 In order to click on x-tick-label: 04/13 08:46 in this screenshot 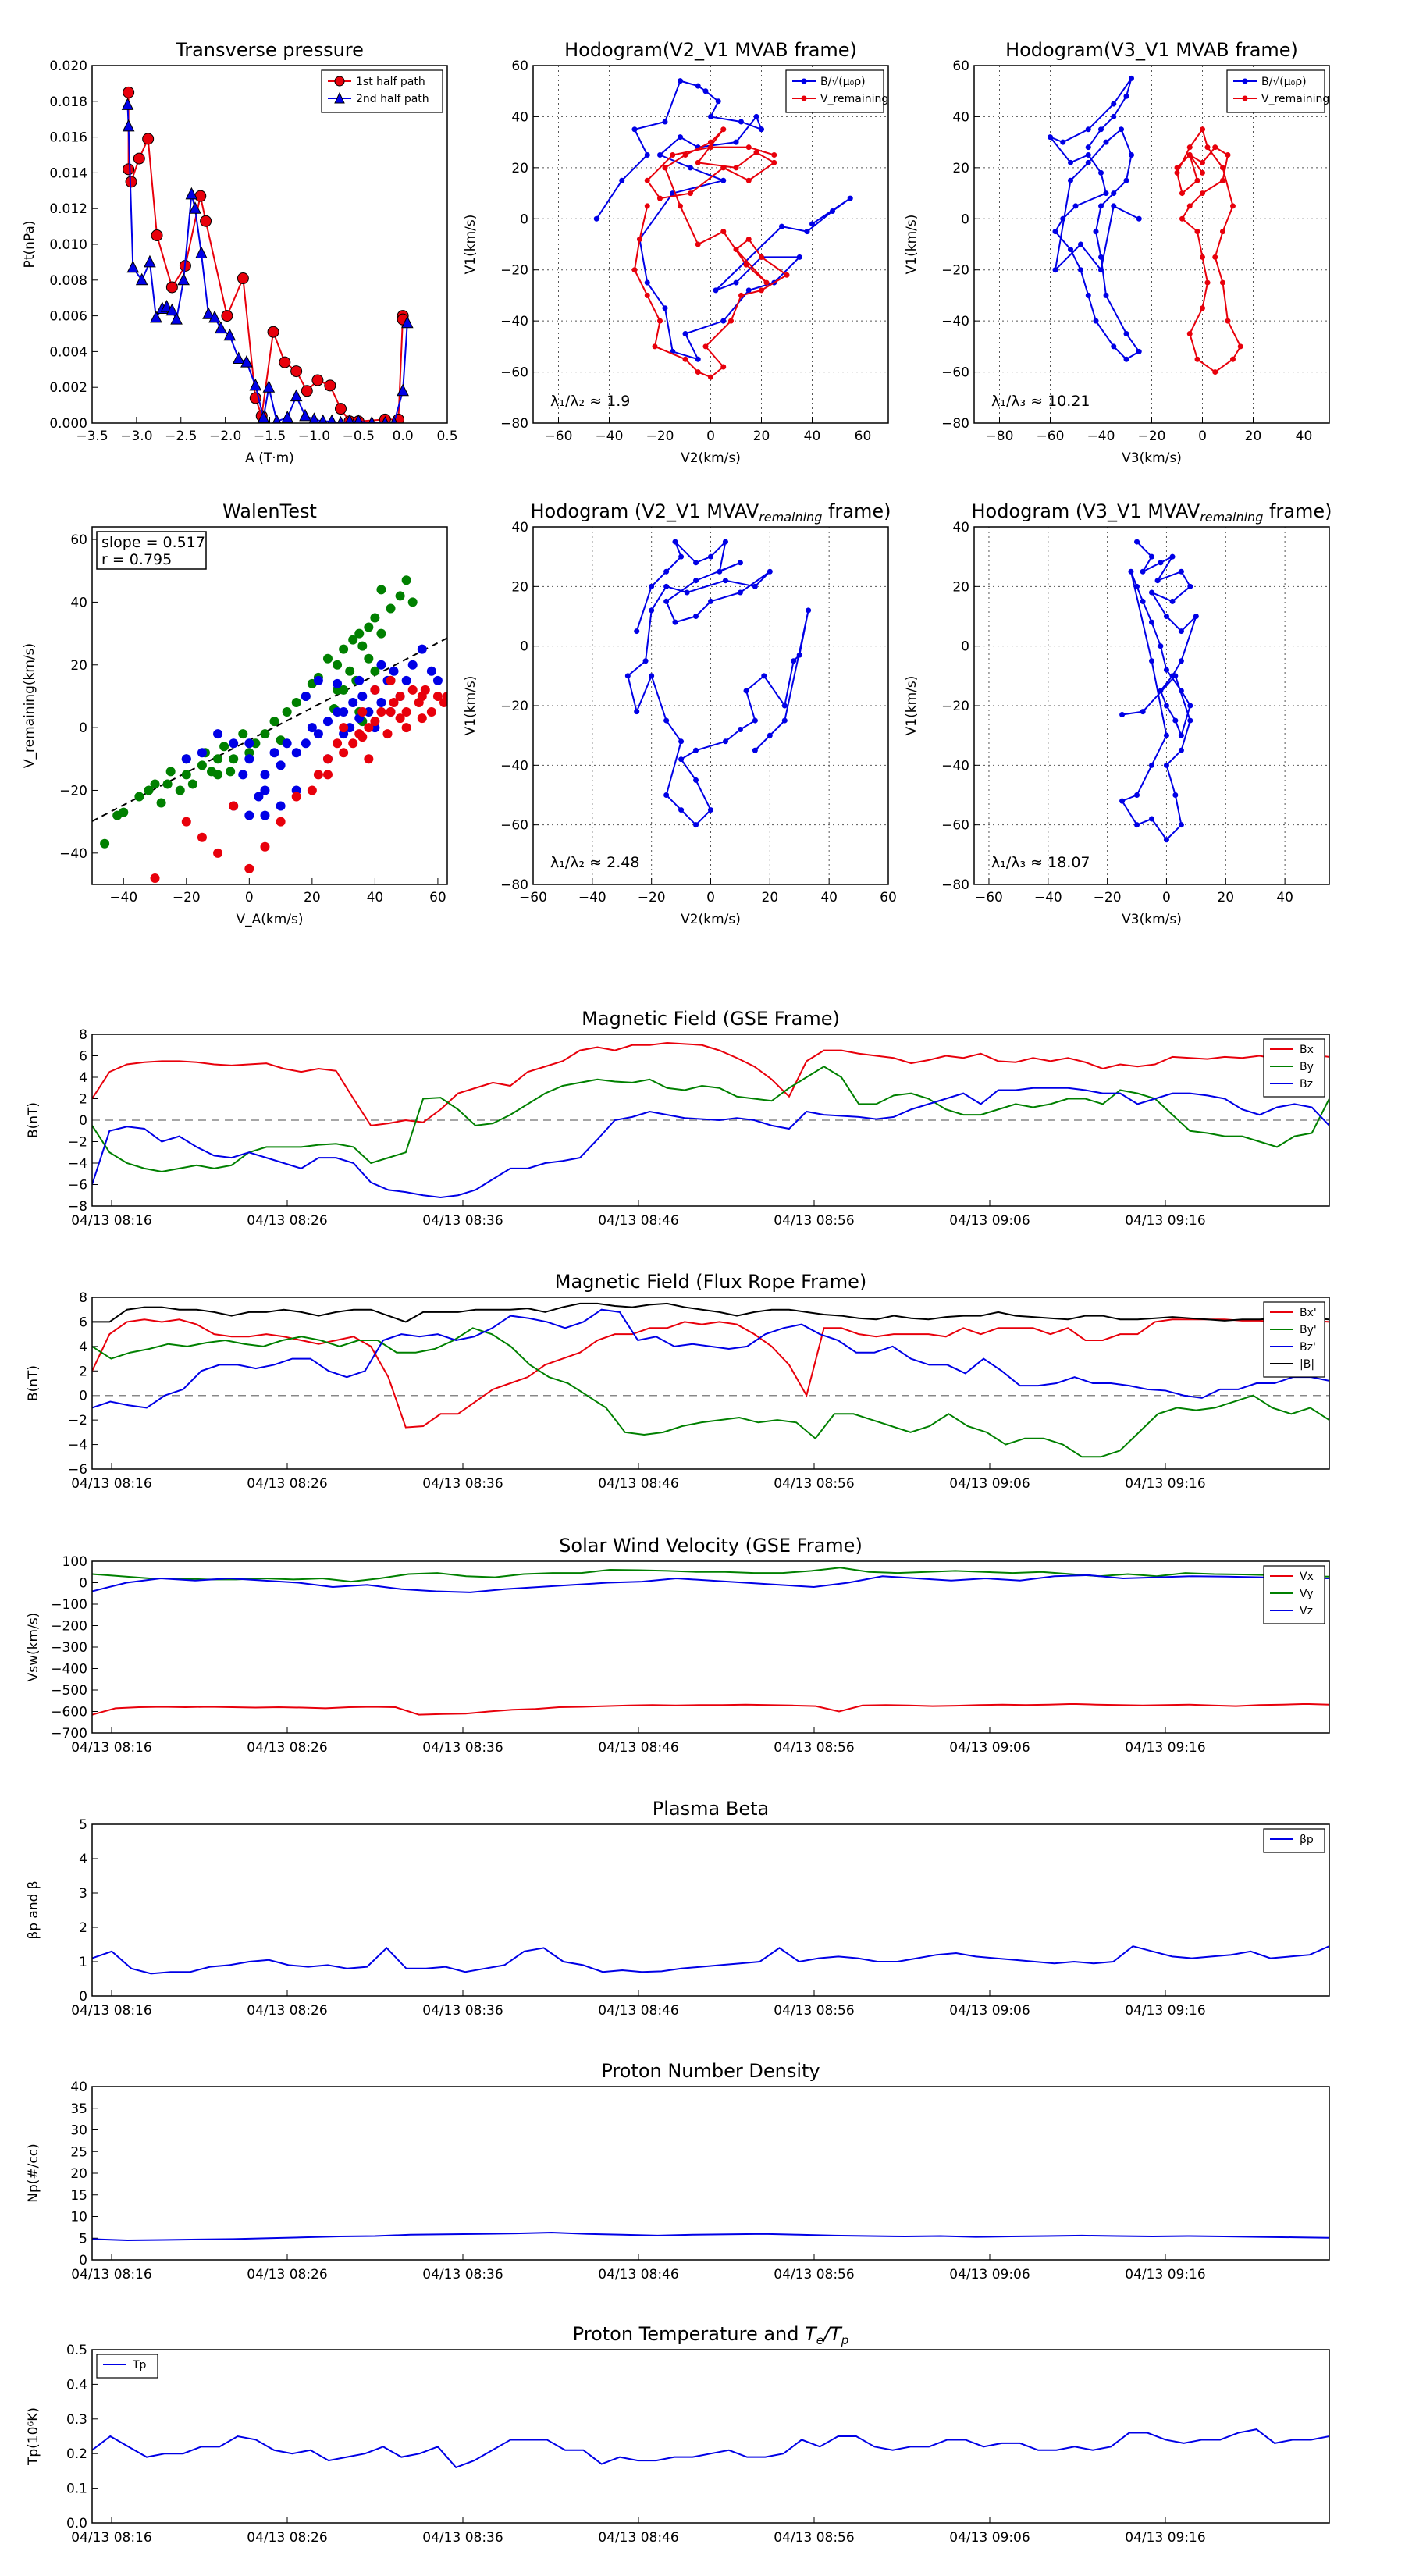, I will do `click(638, 1484)`.